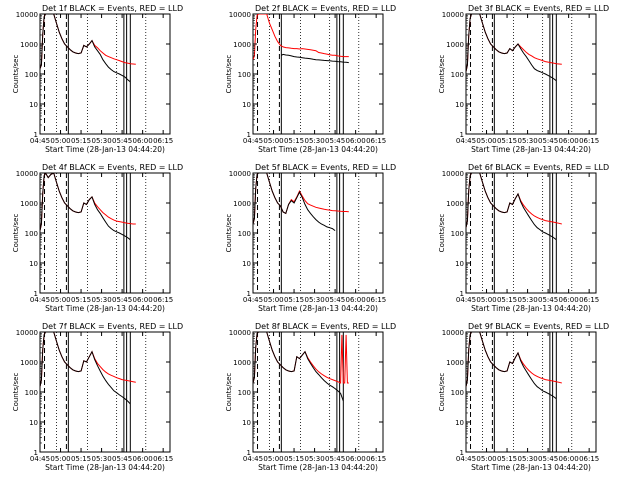 The width and height of the screenshot is (640, 480). What do you see at coordinates (538, 8) in the screenshot?
I see `chart-title: Det 3f BLACK = Events, RED = LLD` at bounding box center [538, 8].